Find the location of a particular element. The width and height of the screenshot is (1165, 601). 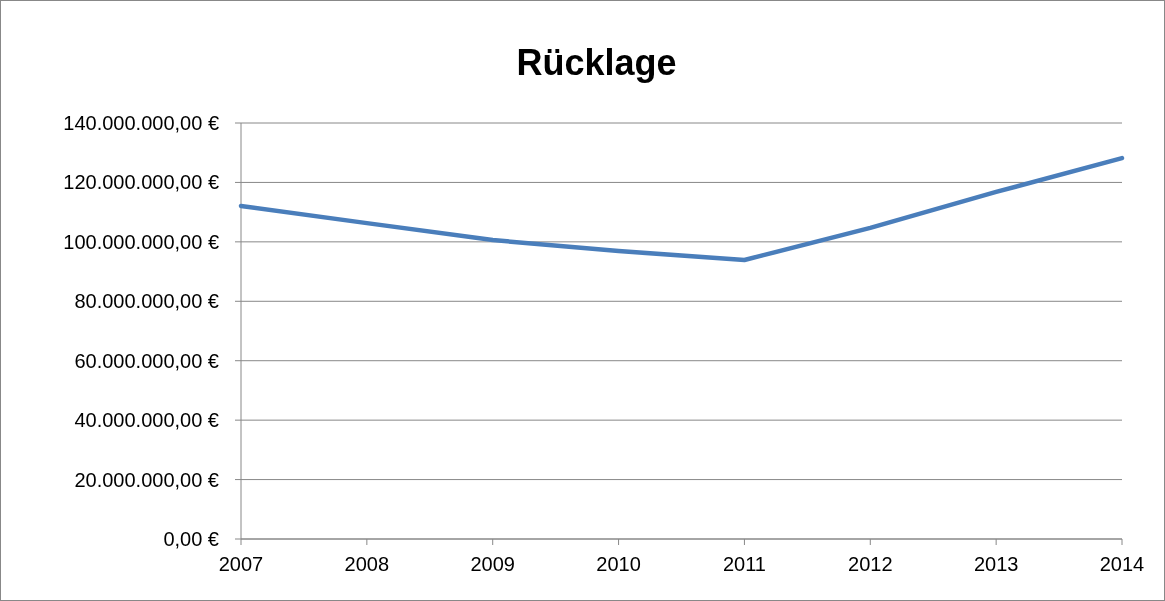

line-series is located at coordinates (681, 209).